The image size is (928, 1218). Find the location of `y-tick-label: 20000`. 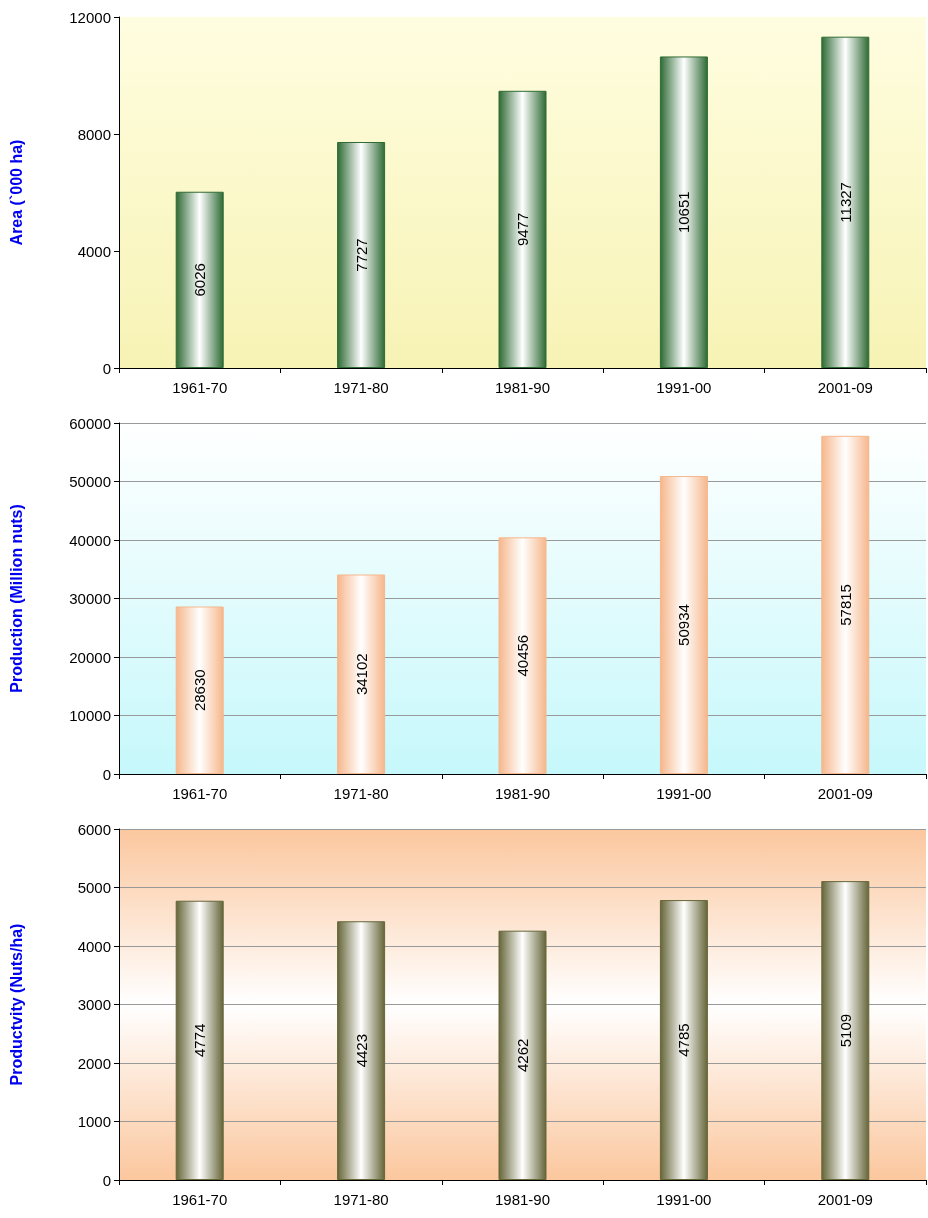

y-tick-label: 20000 is located at coordinates (90, 657).